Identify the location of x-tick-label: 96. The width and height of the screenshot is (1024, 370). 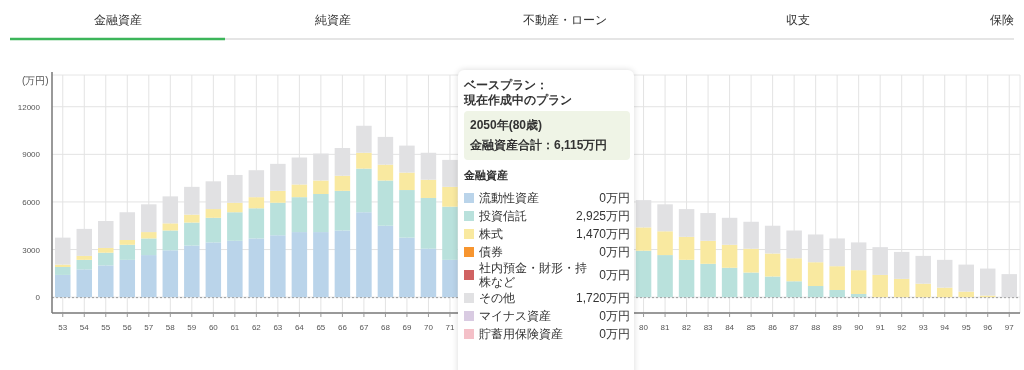
(988, 327).